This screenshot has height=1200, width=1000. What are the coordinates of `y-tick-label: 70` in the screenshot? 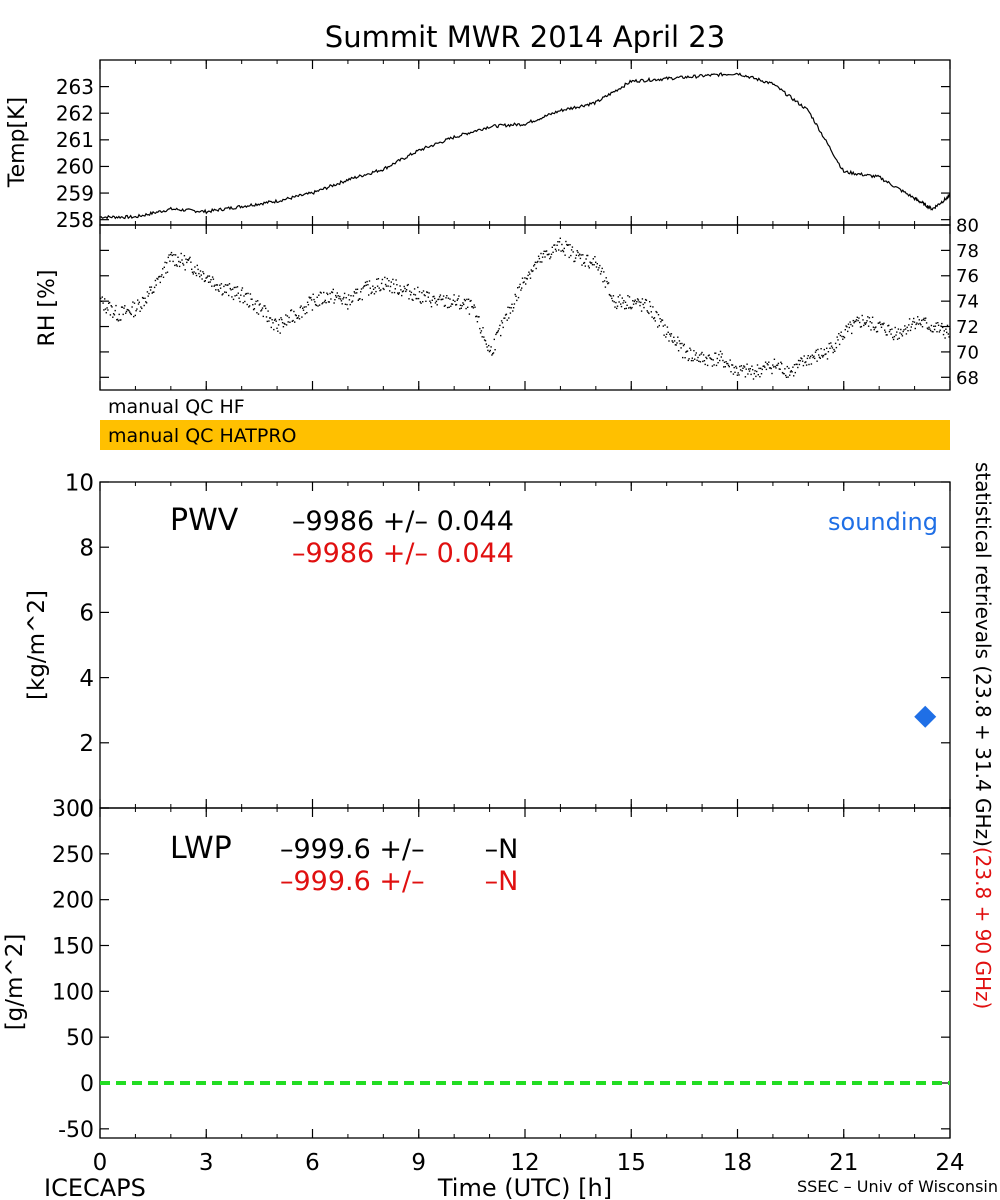 It's located at (967, 352).